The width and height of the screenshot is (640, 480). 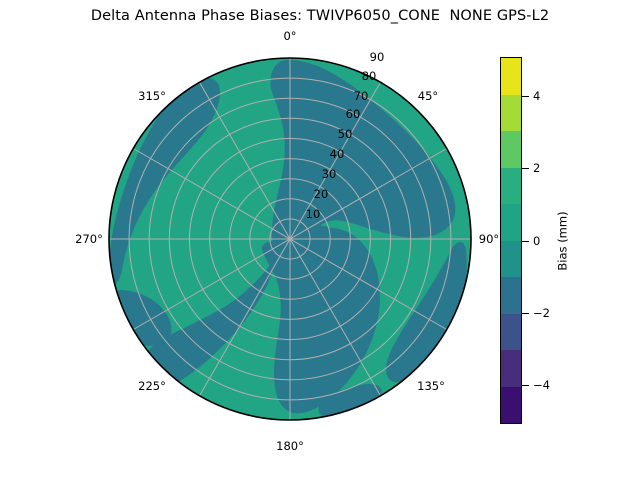 What do you see at coordinates (537, 240) in the screenshot?
I see `colorbar-tick-label-0: 0` at bounding box center [537, 240].